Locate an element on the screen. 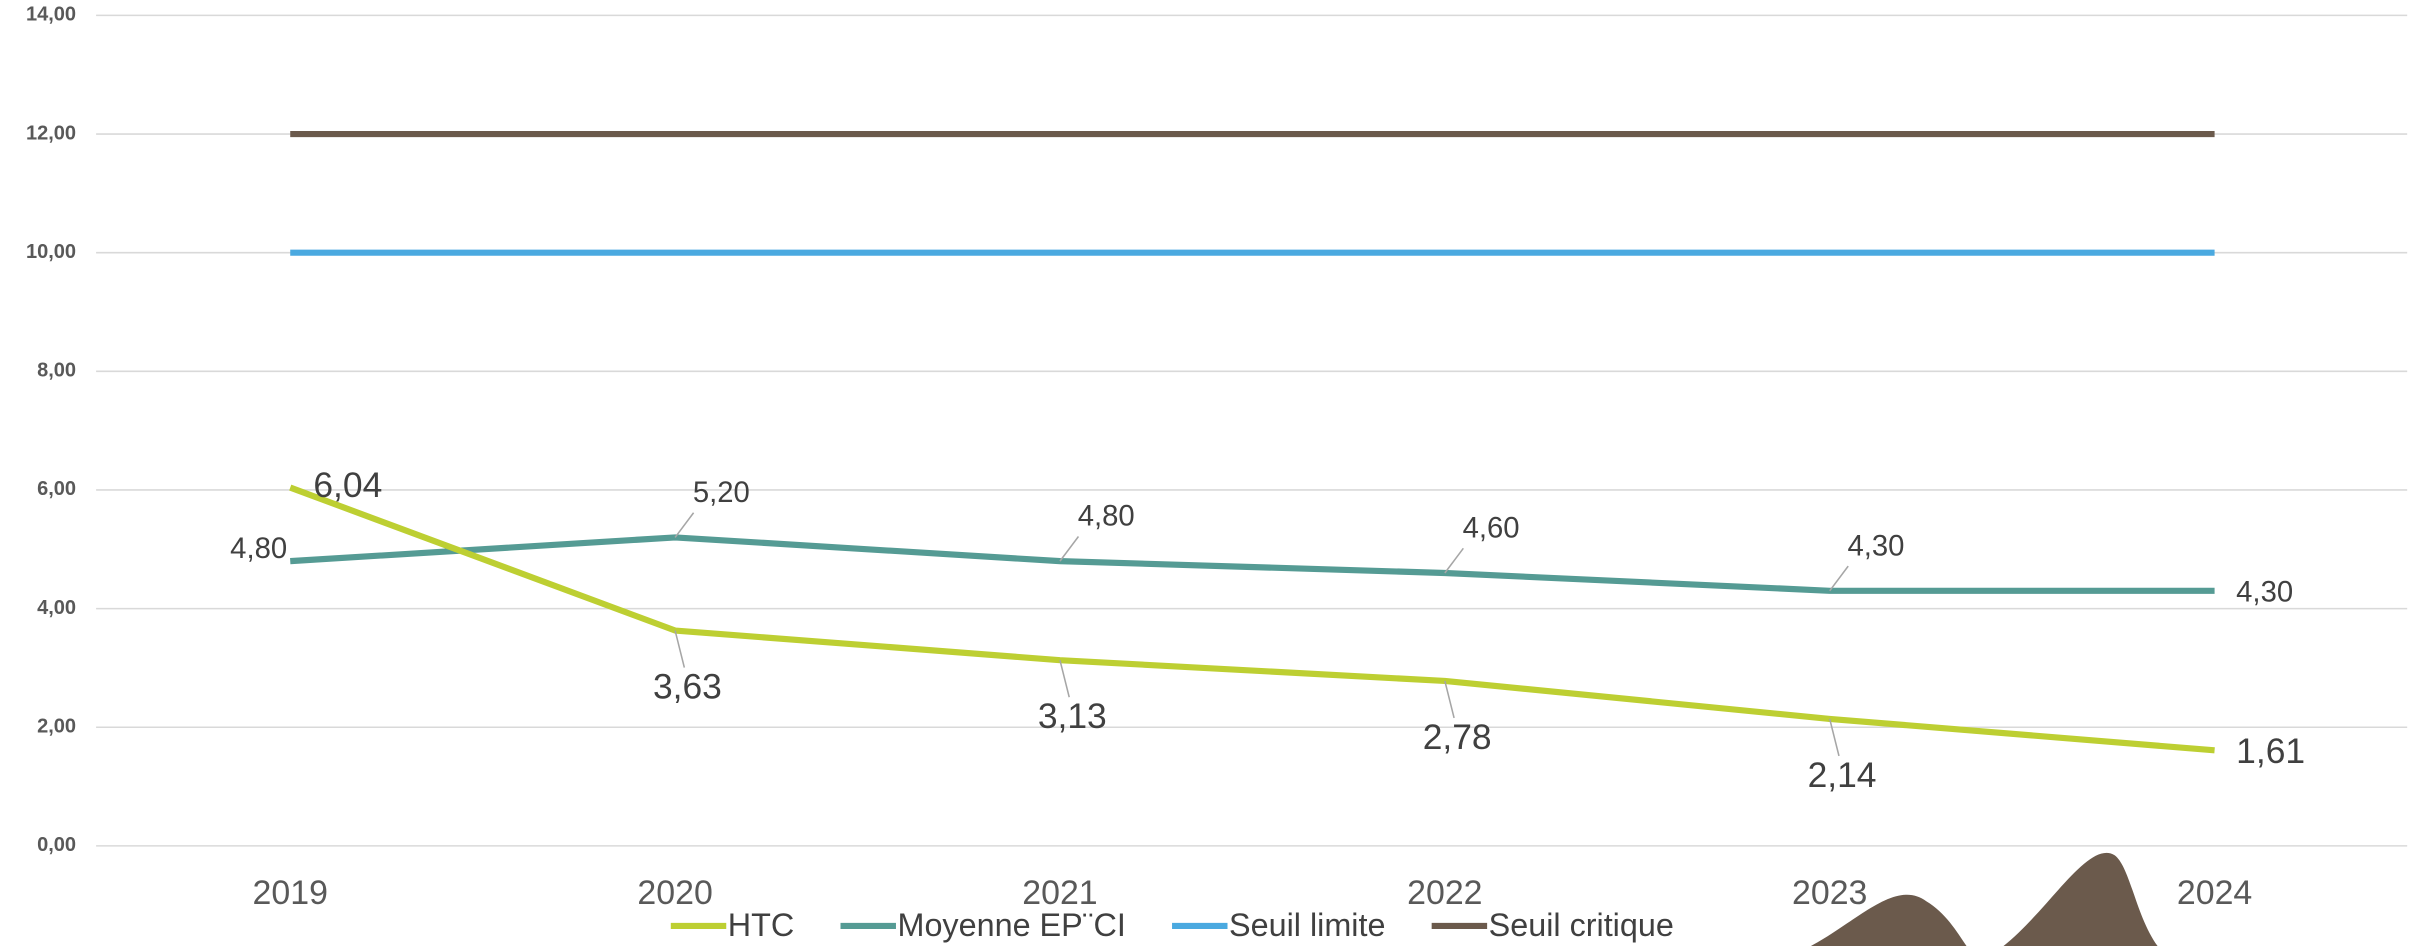 The image size is (2417, 946). x-tick-label: 2024 is located at coordinates (2214, 893).